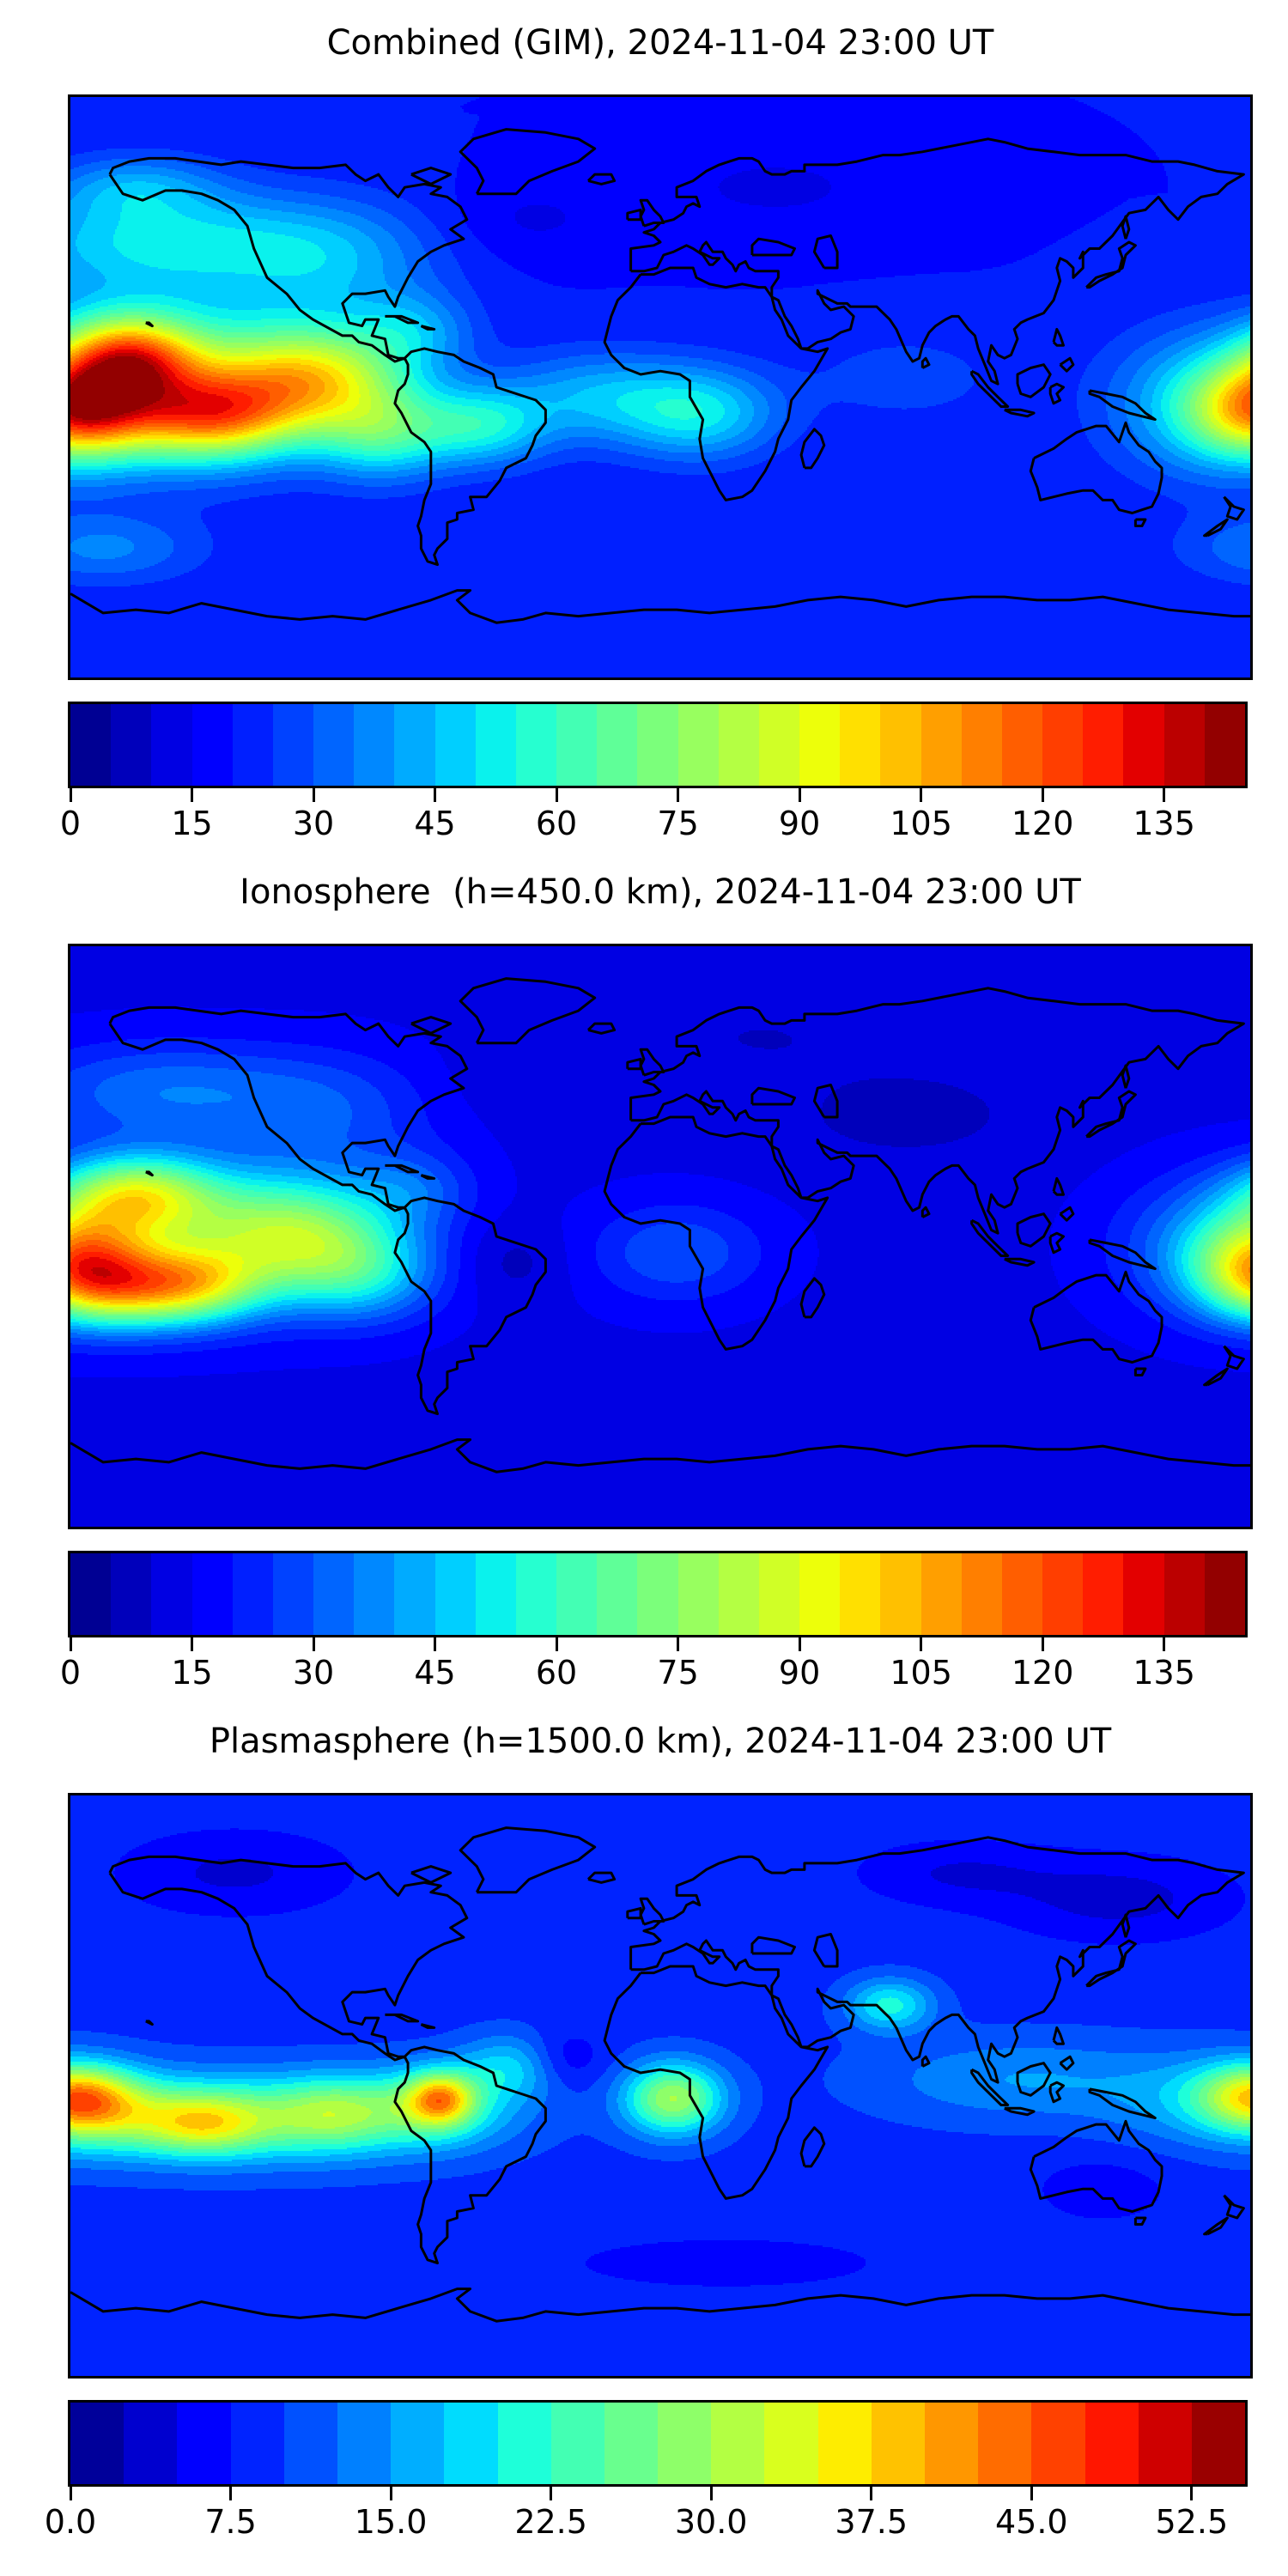 The image size is (1288, 2576). Describe the element at coordinates (649, 2474) in the screenshot. I see `colorbar-plasmasphere: 0.0 7.5 15.0 22.5 30.0 37.5 45.0 52.5` at that location.